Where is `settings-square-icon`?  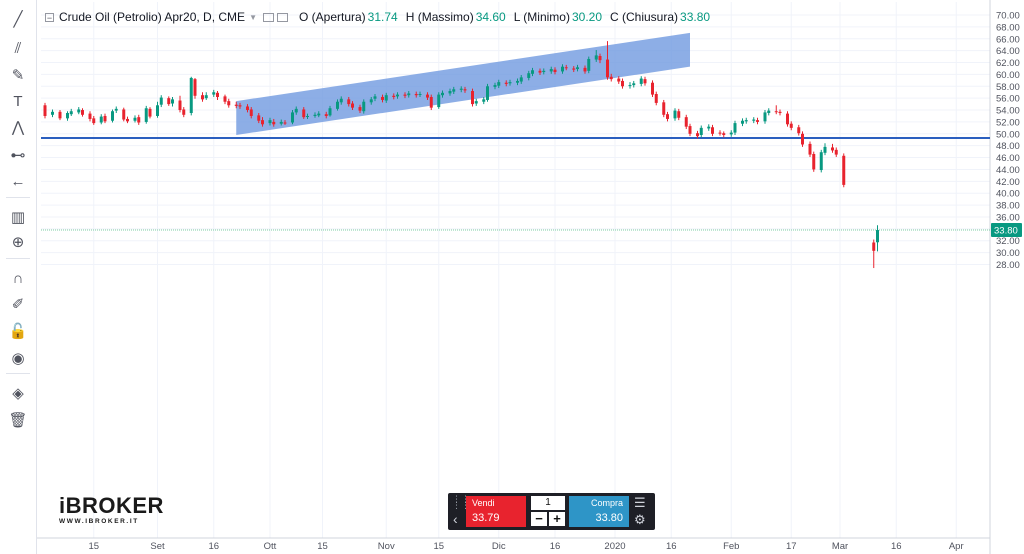
settings-square-icon is located at coordinates (268, 17).